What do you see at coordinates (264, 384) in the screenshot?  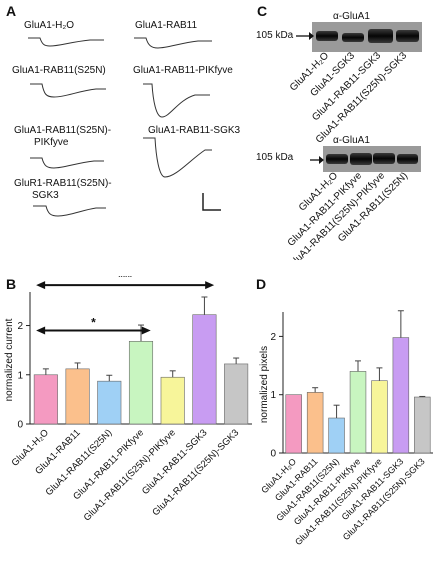 I see `y-axis-label: normalized pixels` at bounding box center [264, 384].